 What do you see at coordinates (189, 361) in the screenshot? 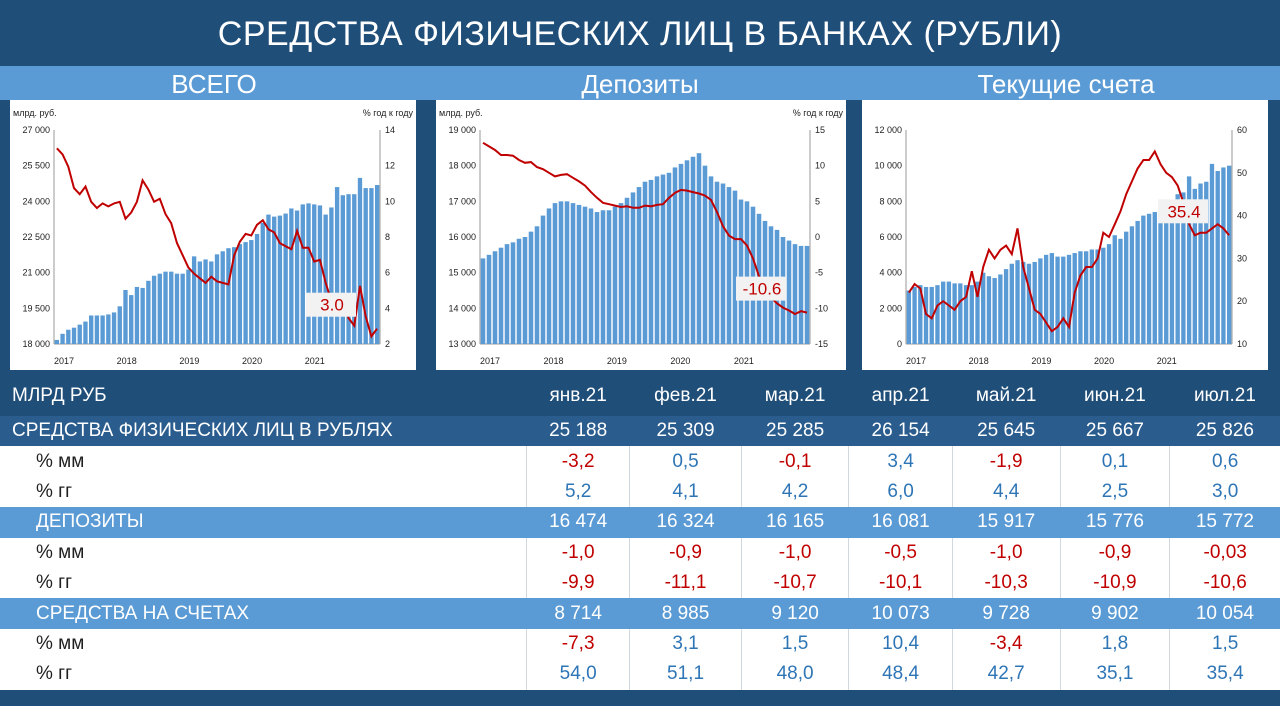
I see `x-tick-label: 2019` at bounding box center [189, 361].